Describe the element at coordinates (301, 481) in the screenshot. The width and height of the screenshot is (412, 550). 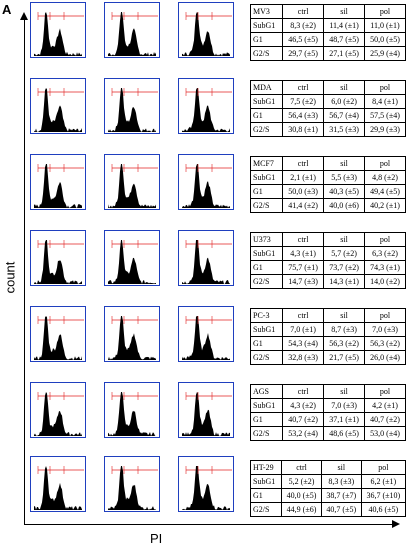
I see `table-cell: 5,2 (±2)` at that location.